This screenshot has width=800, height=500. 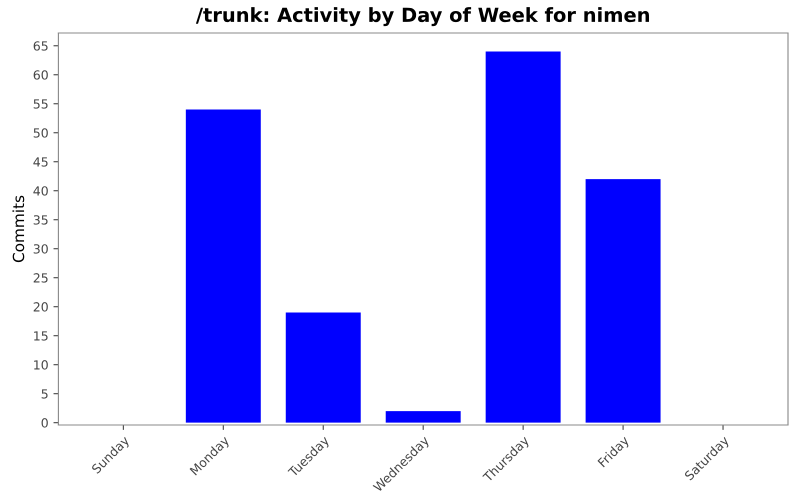 I want to click on y-tick-label: 0, so click(x=45, y=423).